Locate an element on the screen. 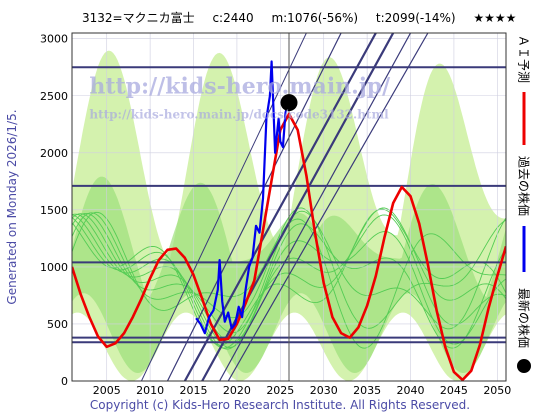  x-tick-label: 2045 is located at coordinates (454, 390).